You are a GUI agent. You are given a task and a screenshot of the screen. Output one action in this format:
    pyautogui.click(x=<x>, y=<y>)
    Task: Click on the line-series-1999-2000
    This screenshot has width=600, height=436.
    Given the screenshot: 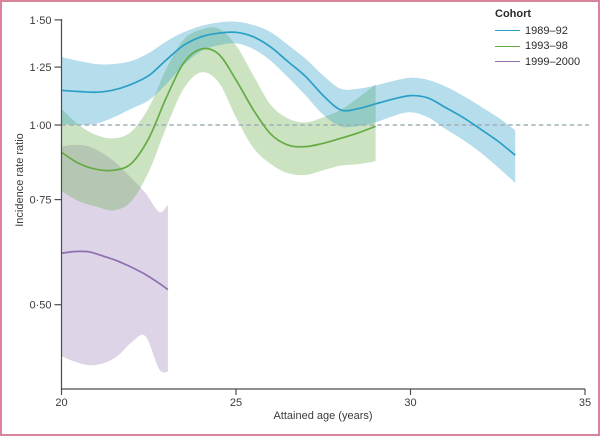 What is the action you would take?
    pyautogui.click(x=115, y=270)
    